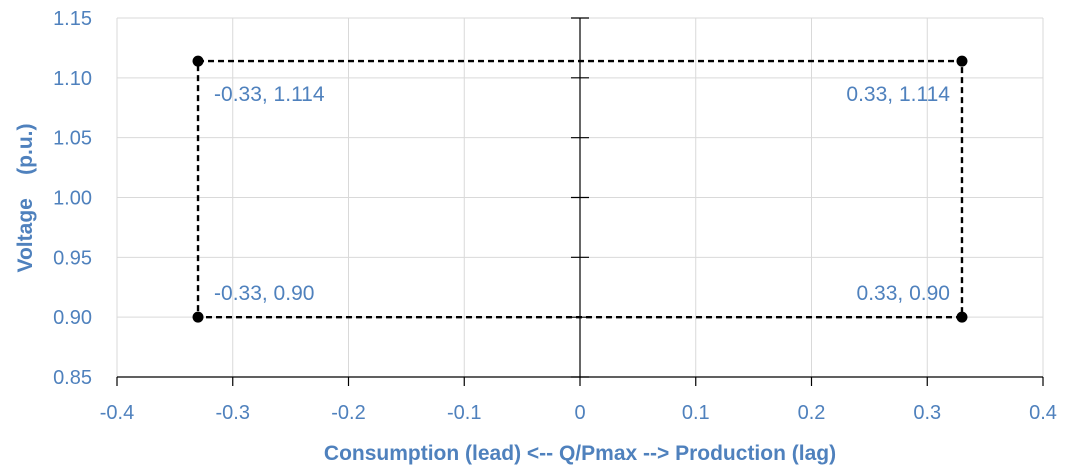 The image size is (1069, 472). I want to click on y-tick-label: 1.00, so click(72, 199).